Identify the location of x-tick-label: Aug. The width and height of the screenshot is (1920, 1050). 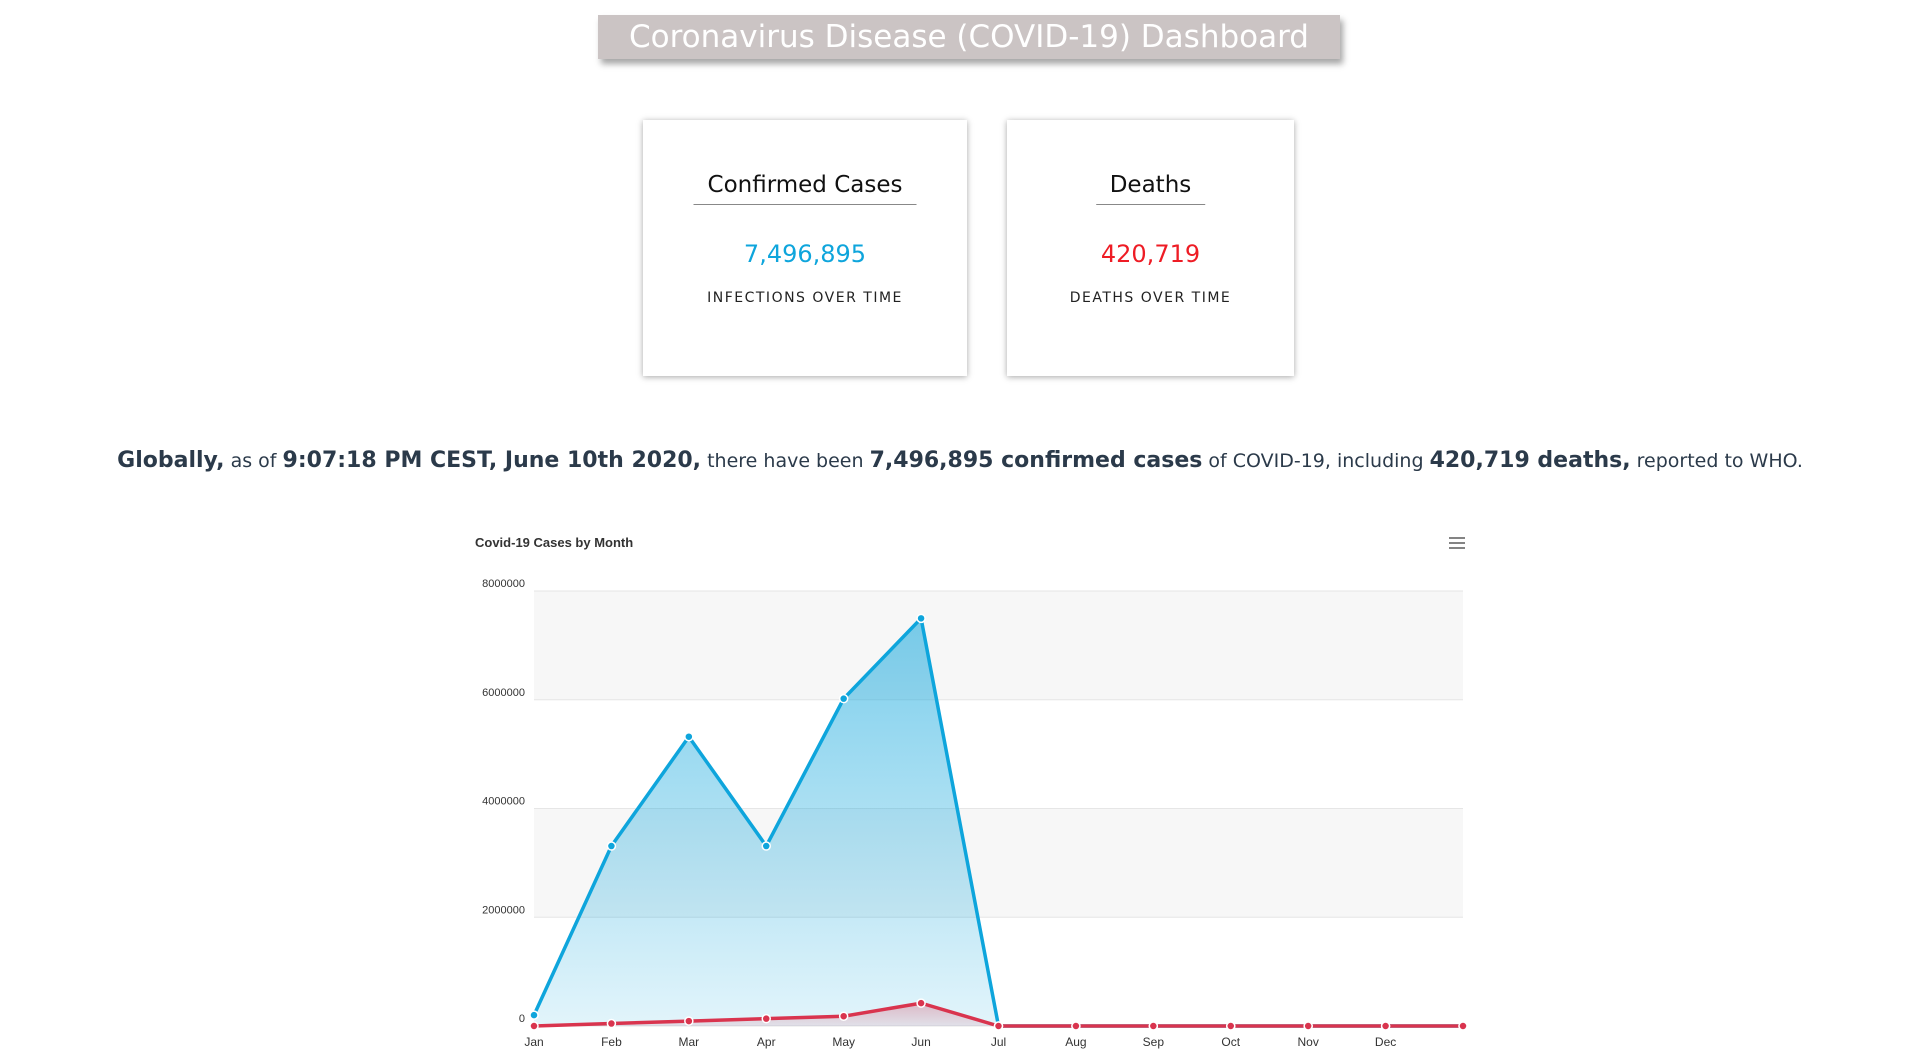
(1075, 1042).